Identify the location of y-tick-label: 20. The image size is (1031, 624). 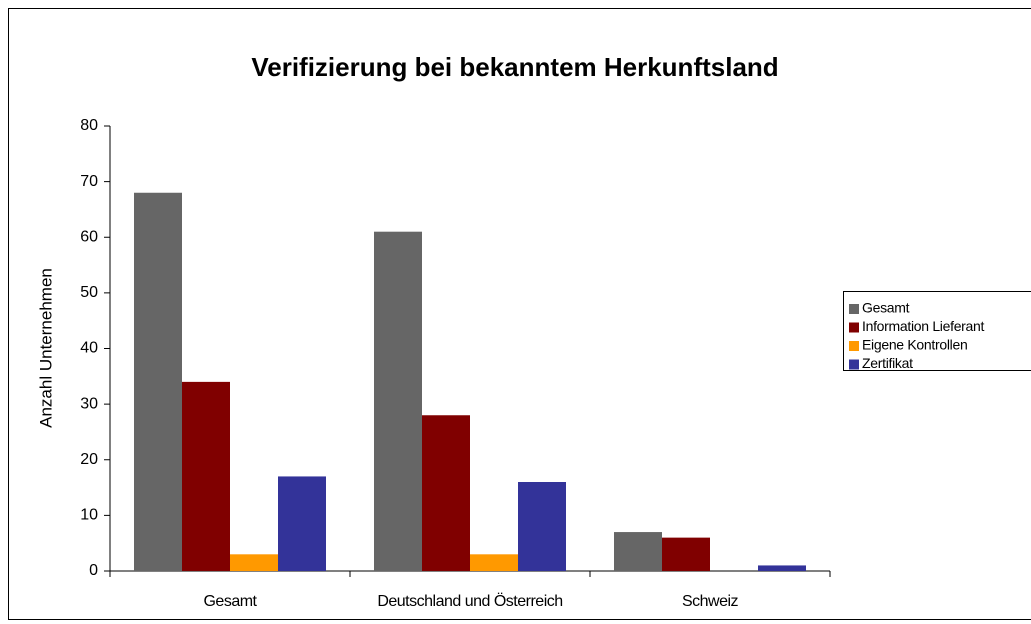
(89, 459).